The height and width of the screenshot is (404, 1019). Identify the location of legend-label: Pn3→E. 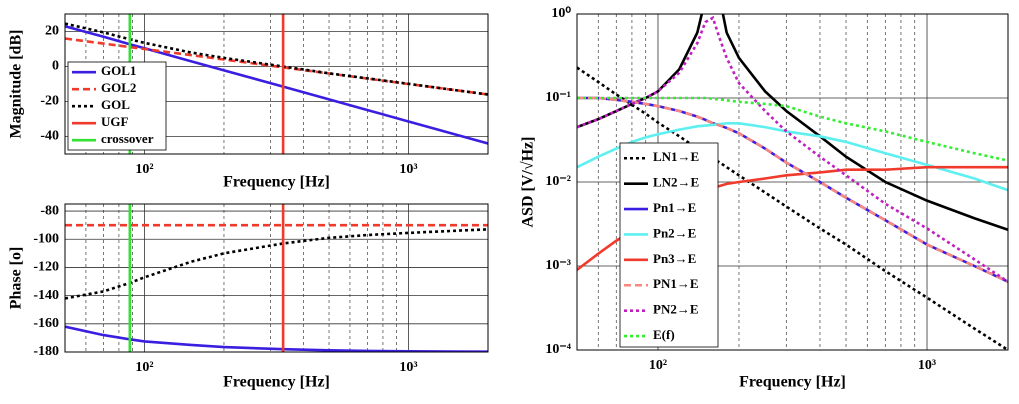
(674, 258).